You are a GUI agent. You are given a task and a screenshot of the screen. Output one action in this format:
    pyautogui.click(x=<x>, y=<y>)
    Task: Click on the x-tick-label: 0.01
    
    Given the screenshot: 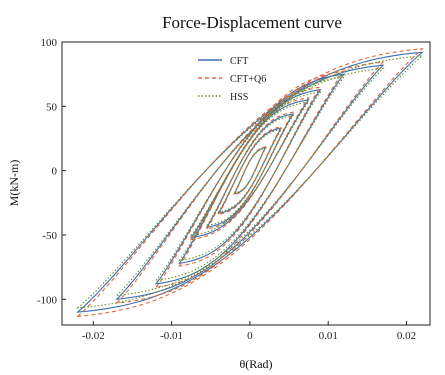 What is the action you would take?
    pyautogui.click(x=328, y=336)
    